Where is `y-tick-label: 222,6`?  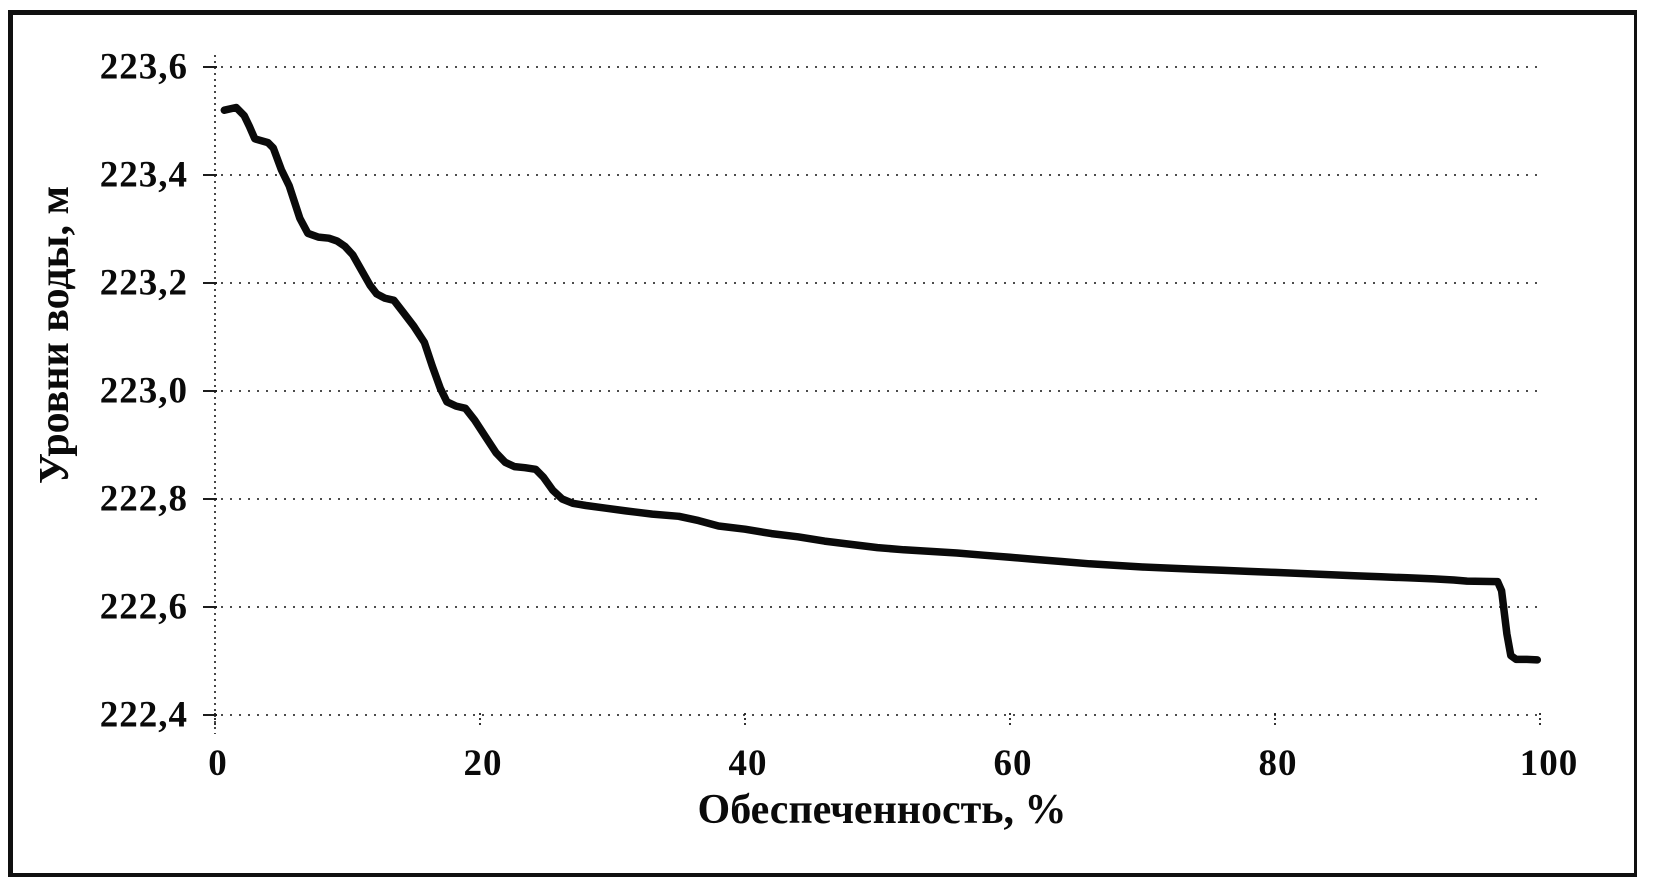
y-tick-label: 222,6 is located at coordinates (143, 607).